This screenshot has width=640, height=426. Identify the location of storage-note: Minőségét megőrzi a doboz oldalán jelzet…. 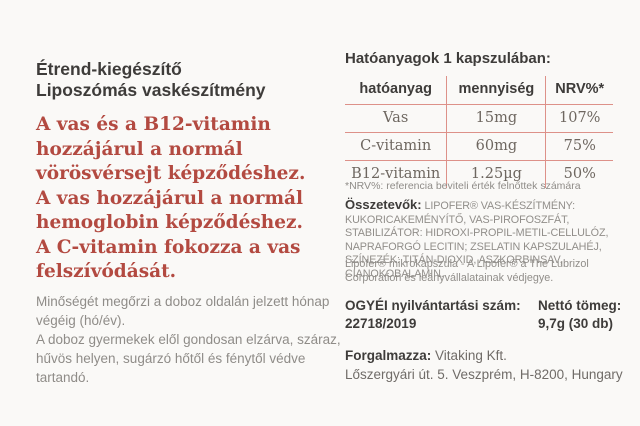
(188, 339).